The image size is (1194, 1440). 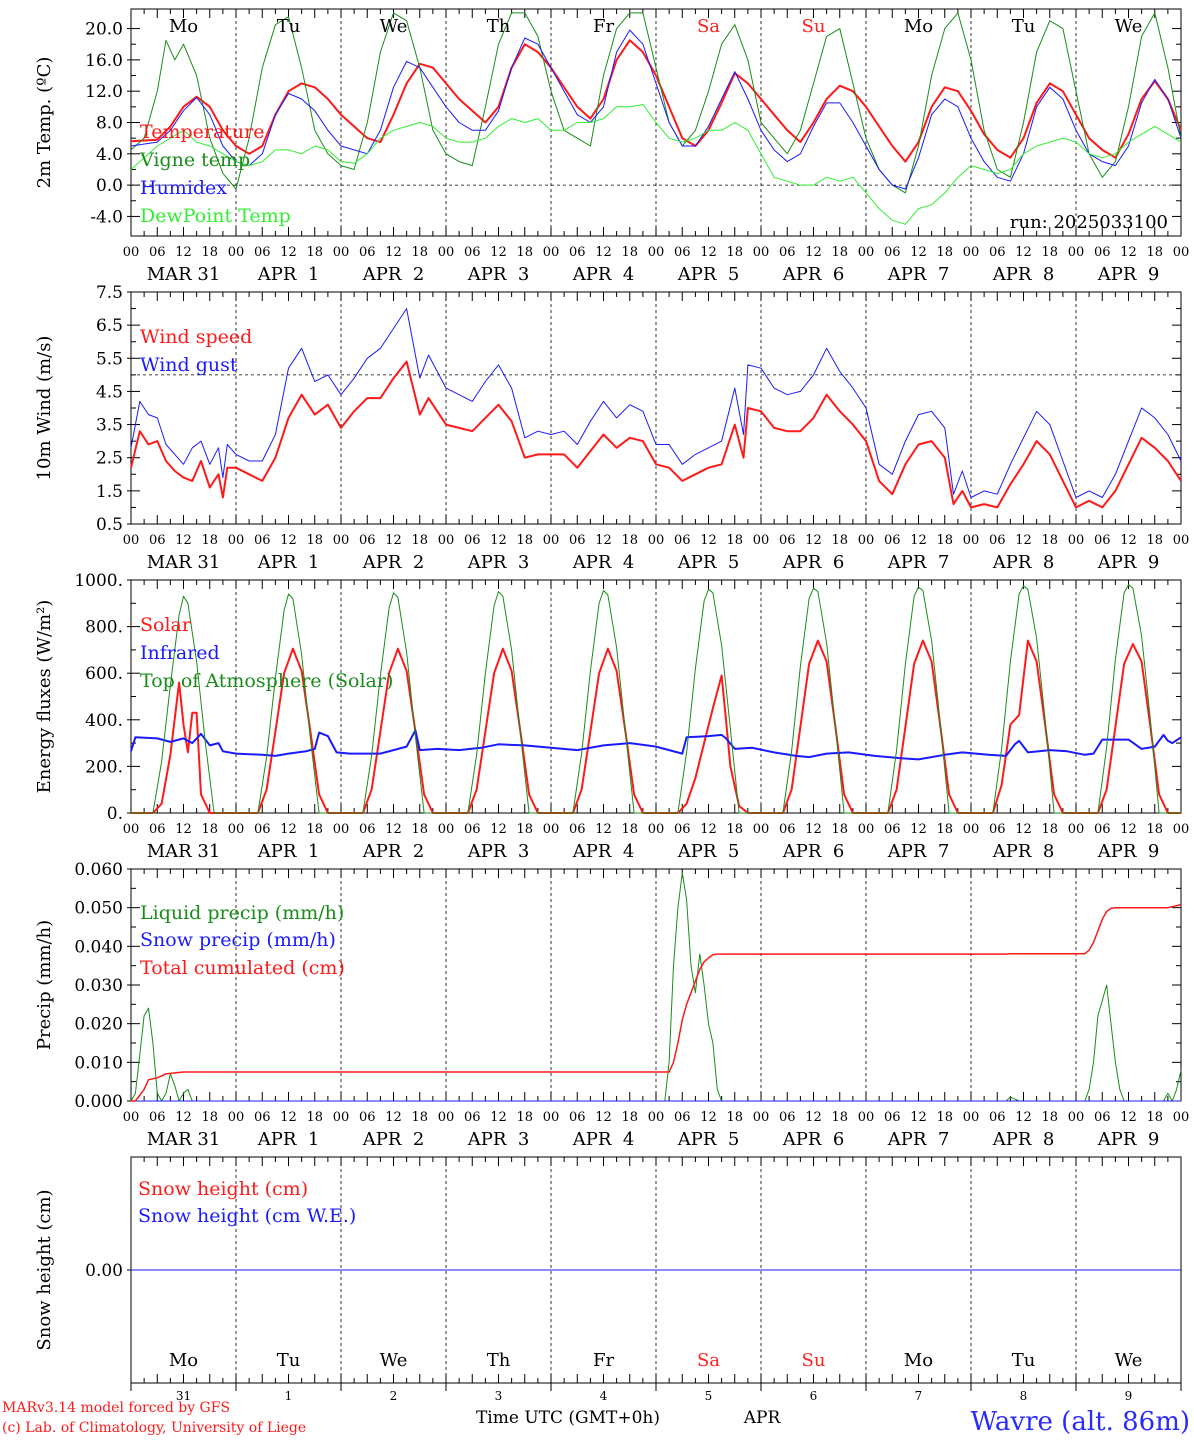 I want to click on date-label: APR 8, so click(x=1023, y=562).